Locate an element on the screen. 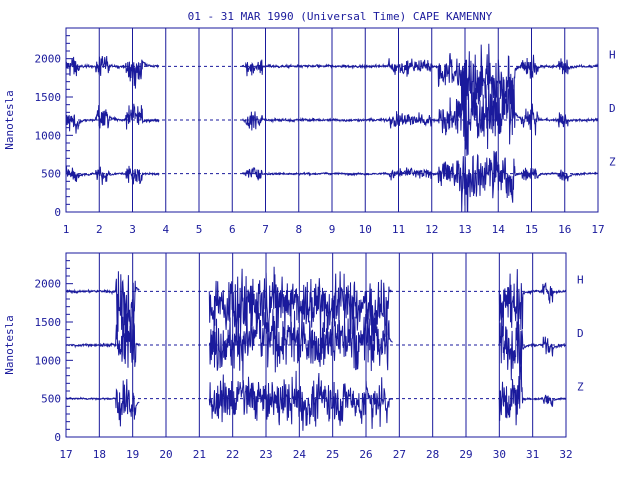 This screenshot has width=640, height=485. x-tick-label: 3 is located at coordinates (132, 229).